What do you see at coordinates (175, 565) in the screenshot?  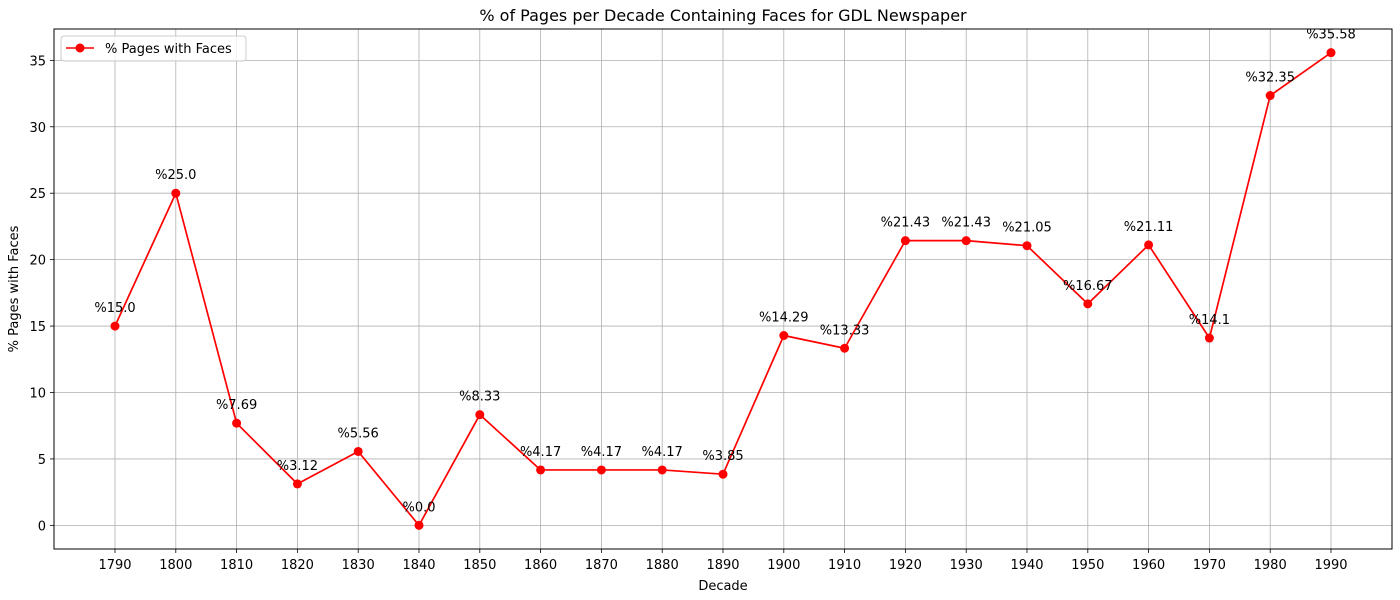 I see `x-tick-label: 1800` at bounding box center [175, 565].